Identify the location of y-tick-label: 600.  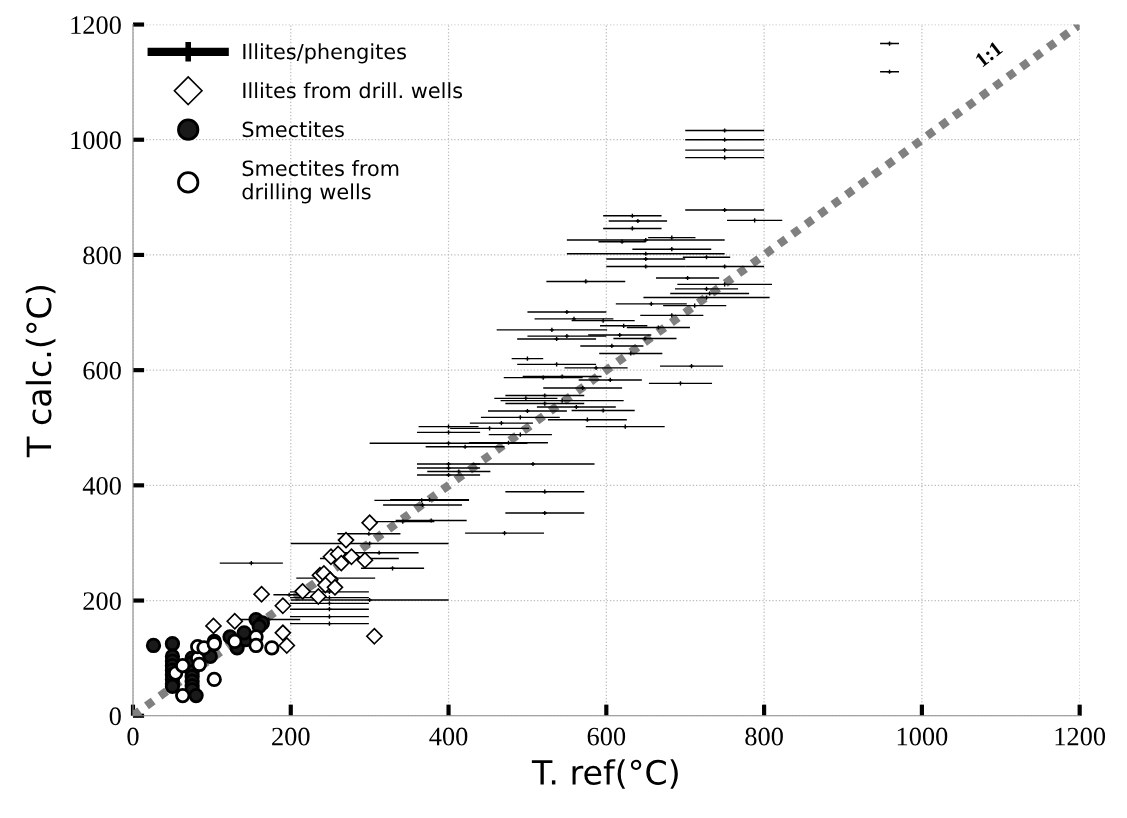
(102, 370).